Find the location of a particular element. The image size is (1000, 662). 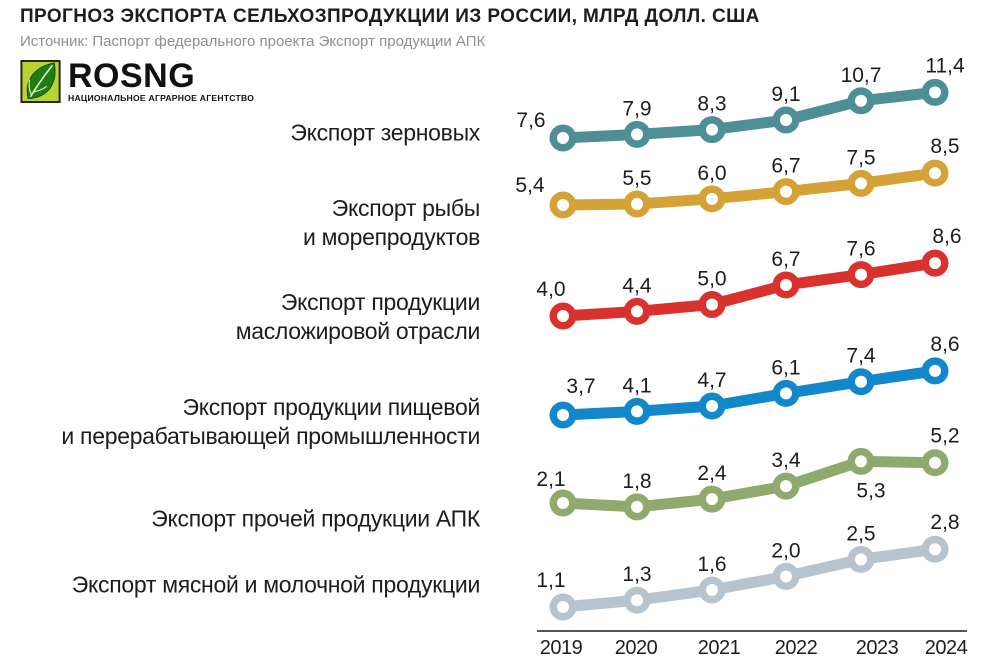

series-line-grain is located at coordinates (749, 115).